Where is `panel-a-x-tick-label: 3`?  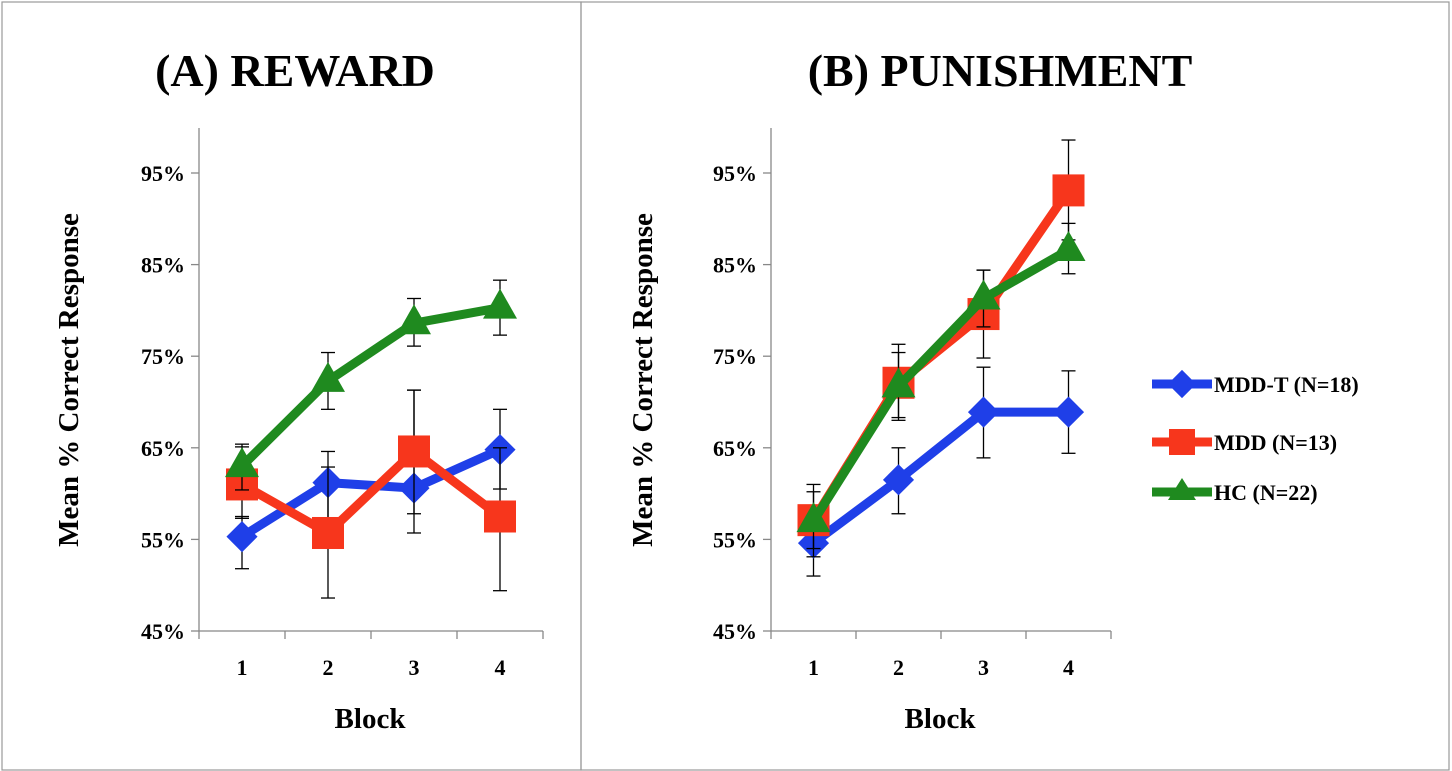
panel-a-x-tick-label: 3 is located at coordinates (414, 667).